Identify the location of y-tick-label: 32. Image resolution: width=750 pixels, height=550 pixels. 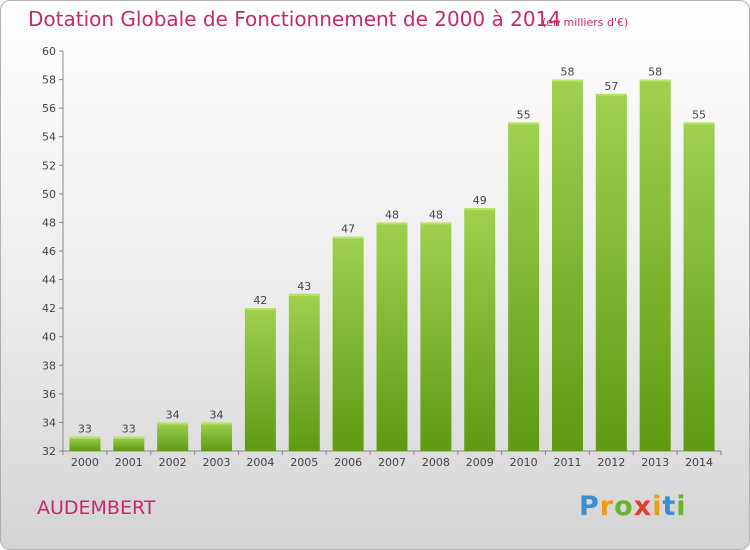
(49, 451).